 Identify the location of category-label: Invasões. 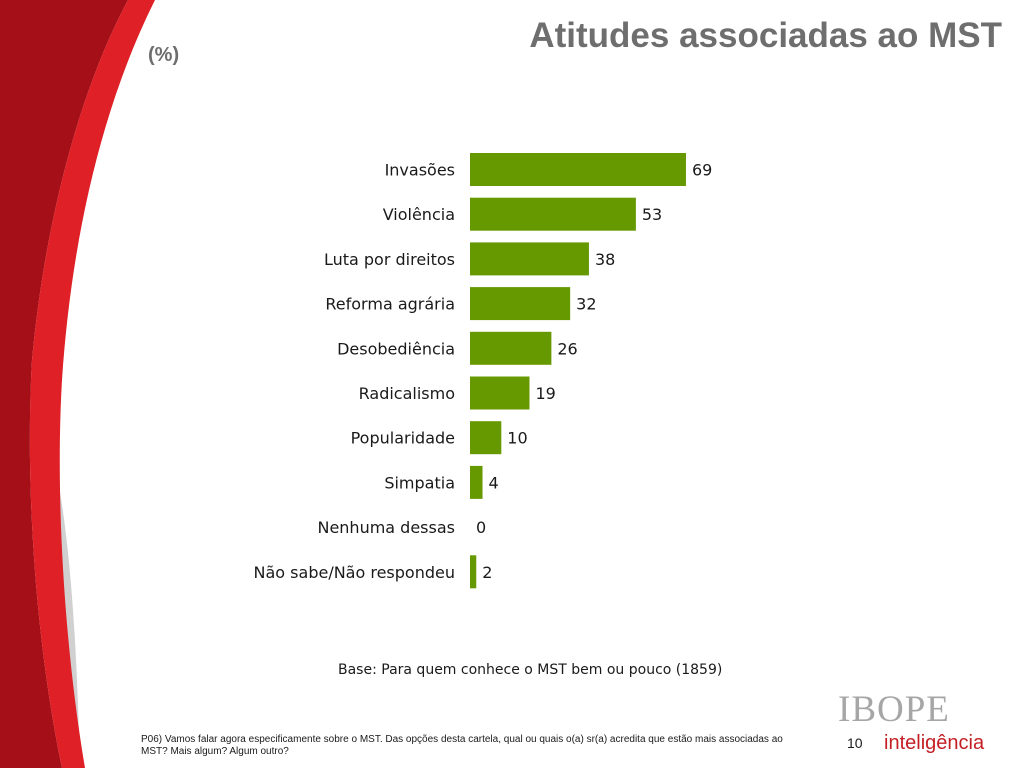
(420, 170).